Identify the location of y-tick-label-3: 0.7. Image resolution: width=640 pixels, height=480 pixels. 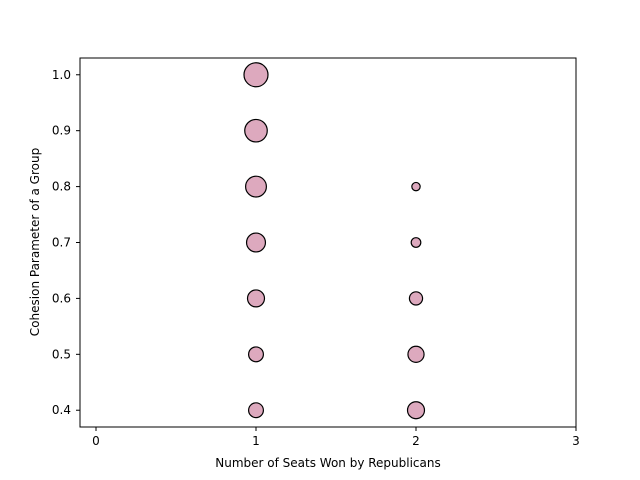
(61, 243).